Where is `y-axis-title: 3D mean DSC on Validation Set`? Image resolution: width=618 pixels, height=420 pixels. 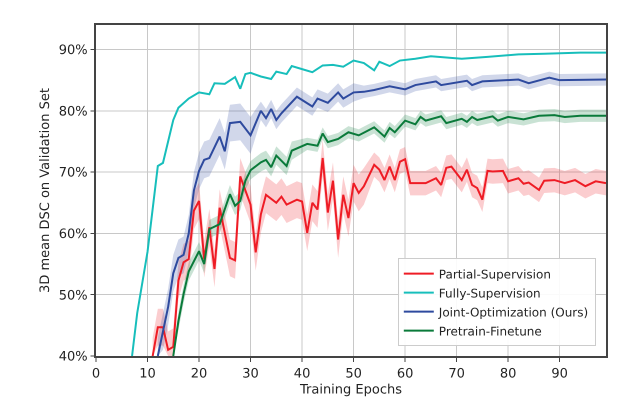
y-axis-title: 3D mean DSC on Validation Set is located at coordinates (46, 190).